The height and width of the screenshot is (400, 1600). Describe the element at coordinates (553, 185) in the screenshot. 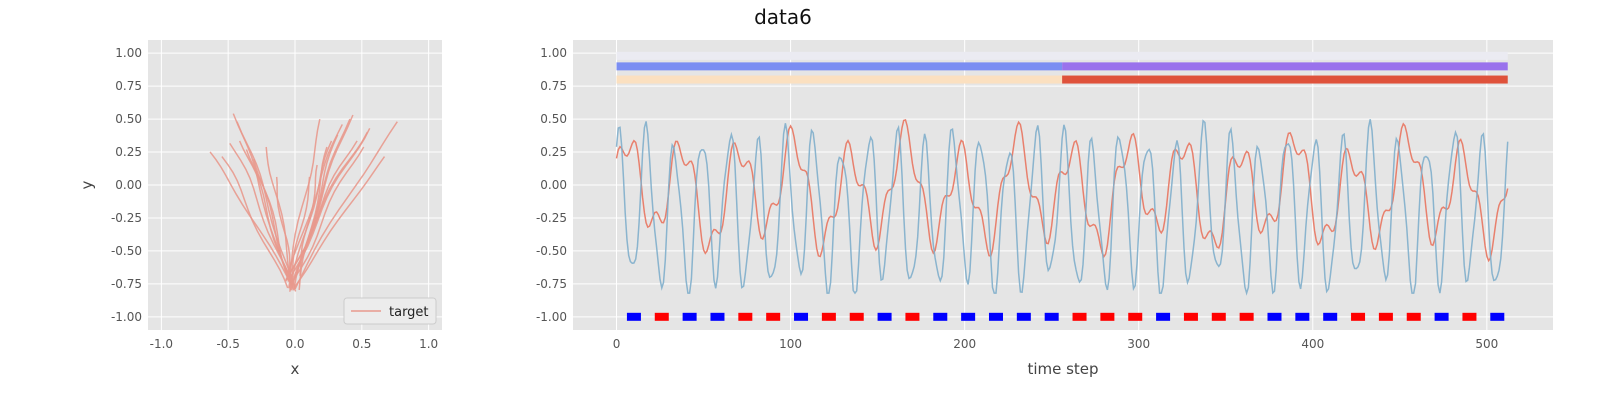

I see `right-y-tick-label: 0.00` at that location.